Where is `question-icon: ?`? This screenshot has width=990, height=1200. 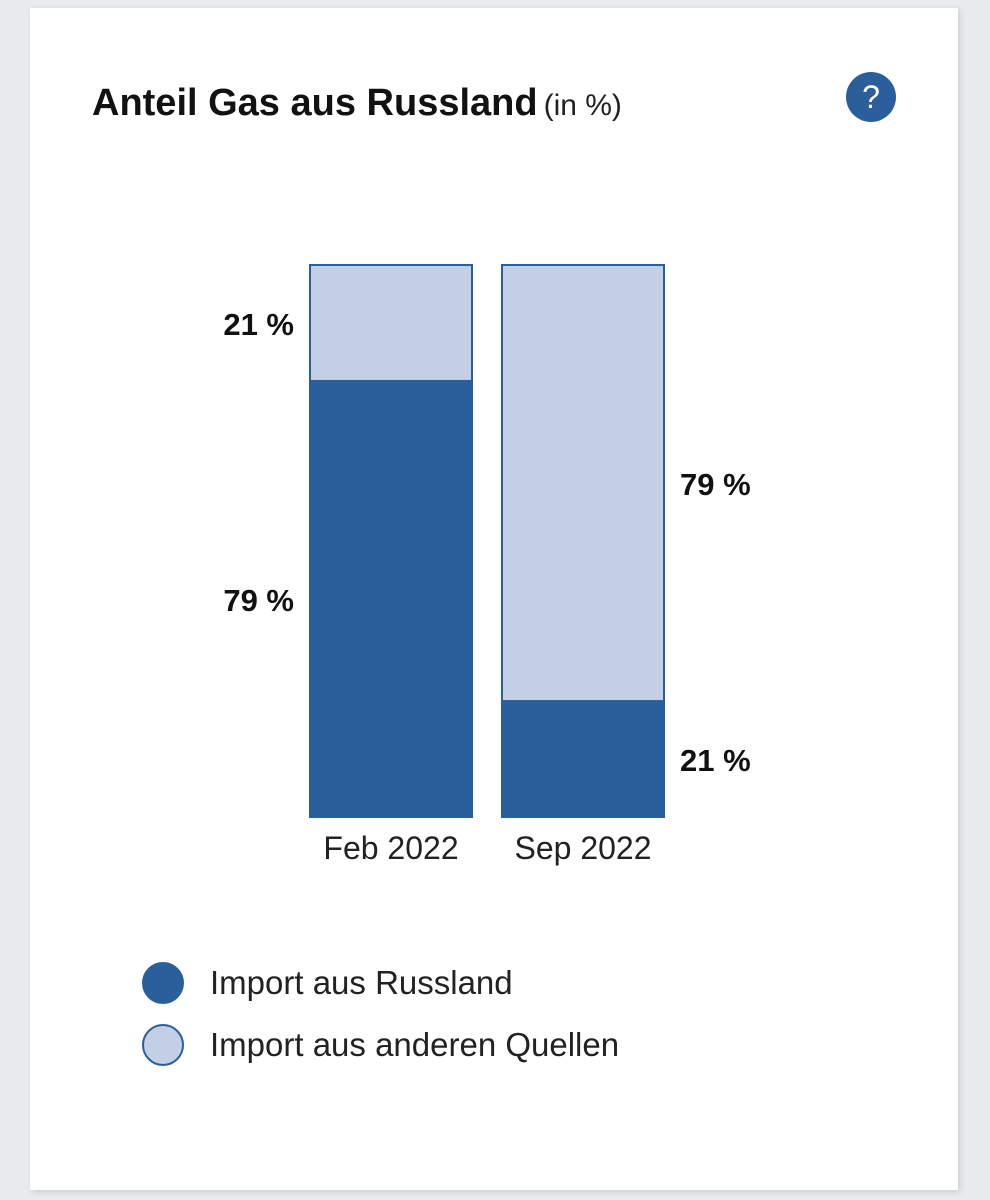 question-icon: ? is located at coordinates (871, 97).